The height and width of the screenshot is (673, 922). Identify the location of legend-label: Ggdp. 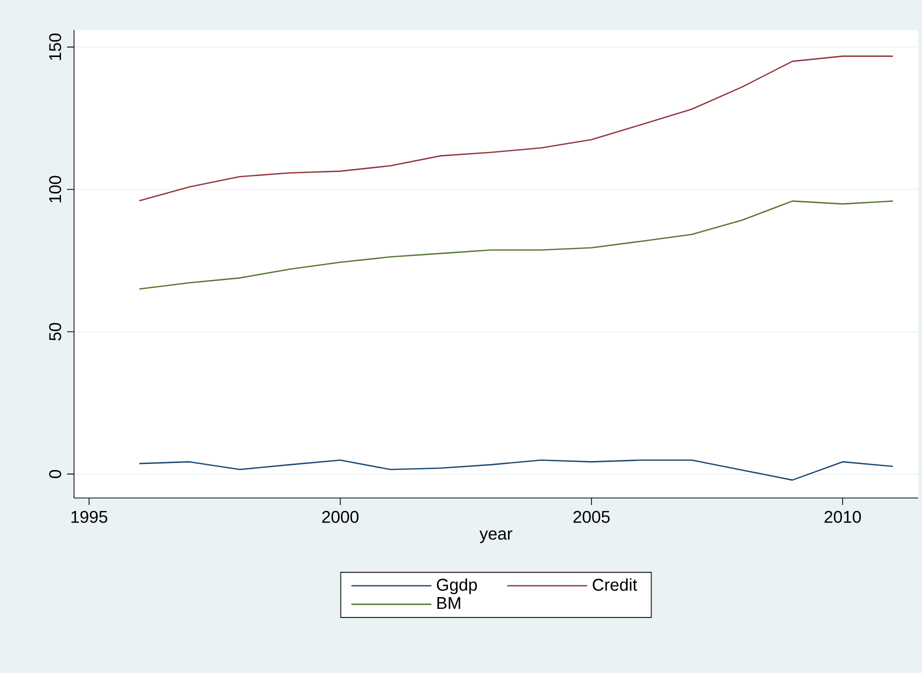
(456, 586).